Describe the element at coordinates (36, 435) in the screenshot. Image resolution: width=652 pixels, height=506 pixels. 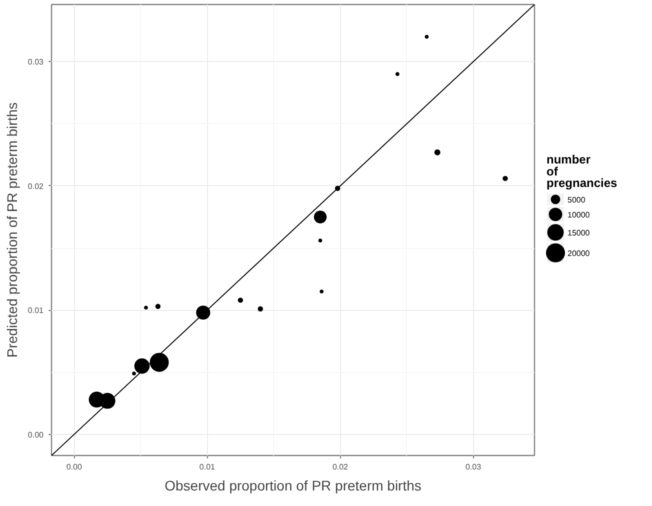
I see `y-tick-label: 0.00` at that location.